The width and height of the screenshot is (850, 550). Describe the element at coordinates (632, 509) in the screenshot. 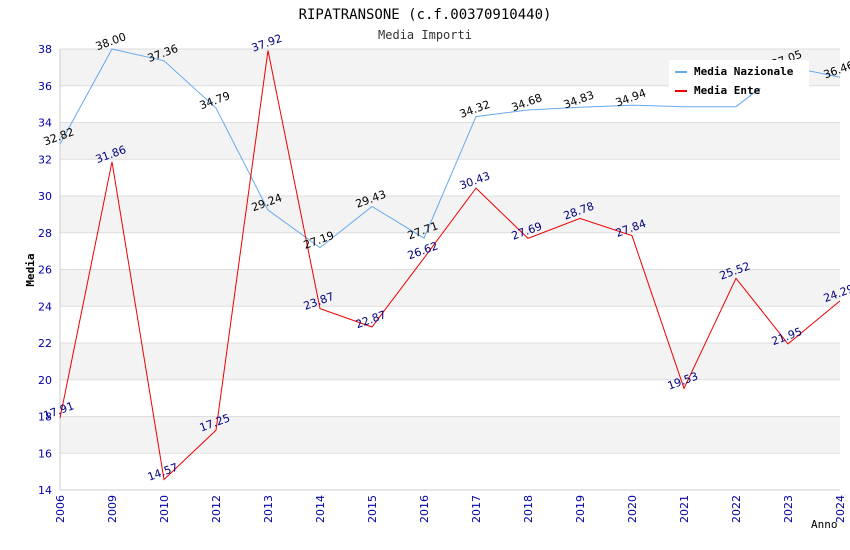

I see `x-tick-label: 2020` at that location.